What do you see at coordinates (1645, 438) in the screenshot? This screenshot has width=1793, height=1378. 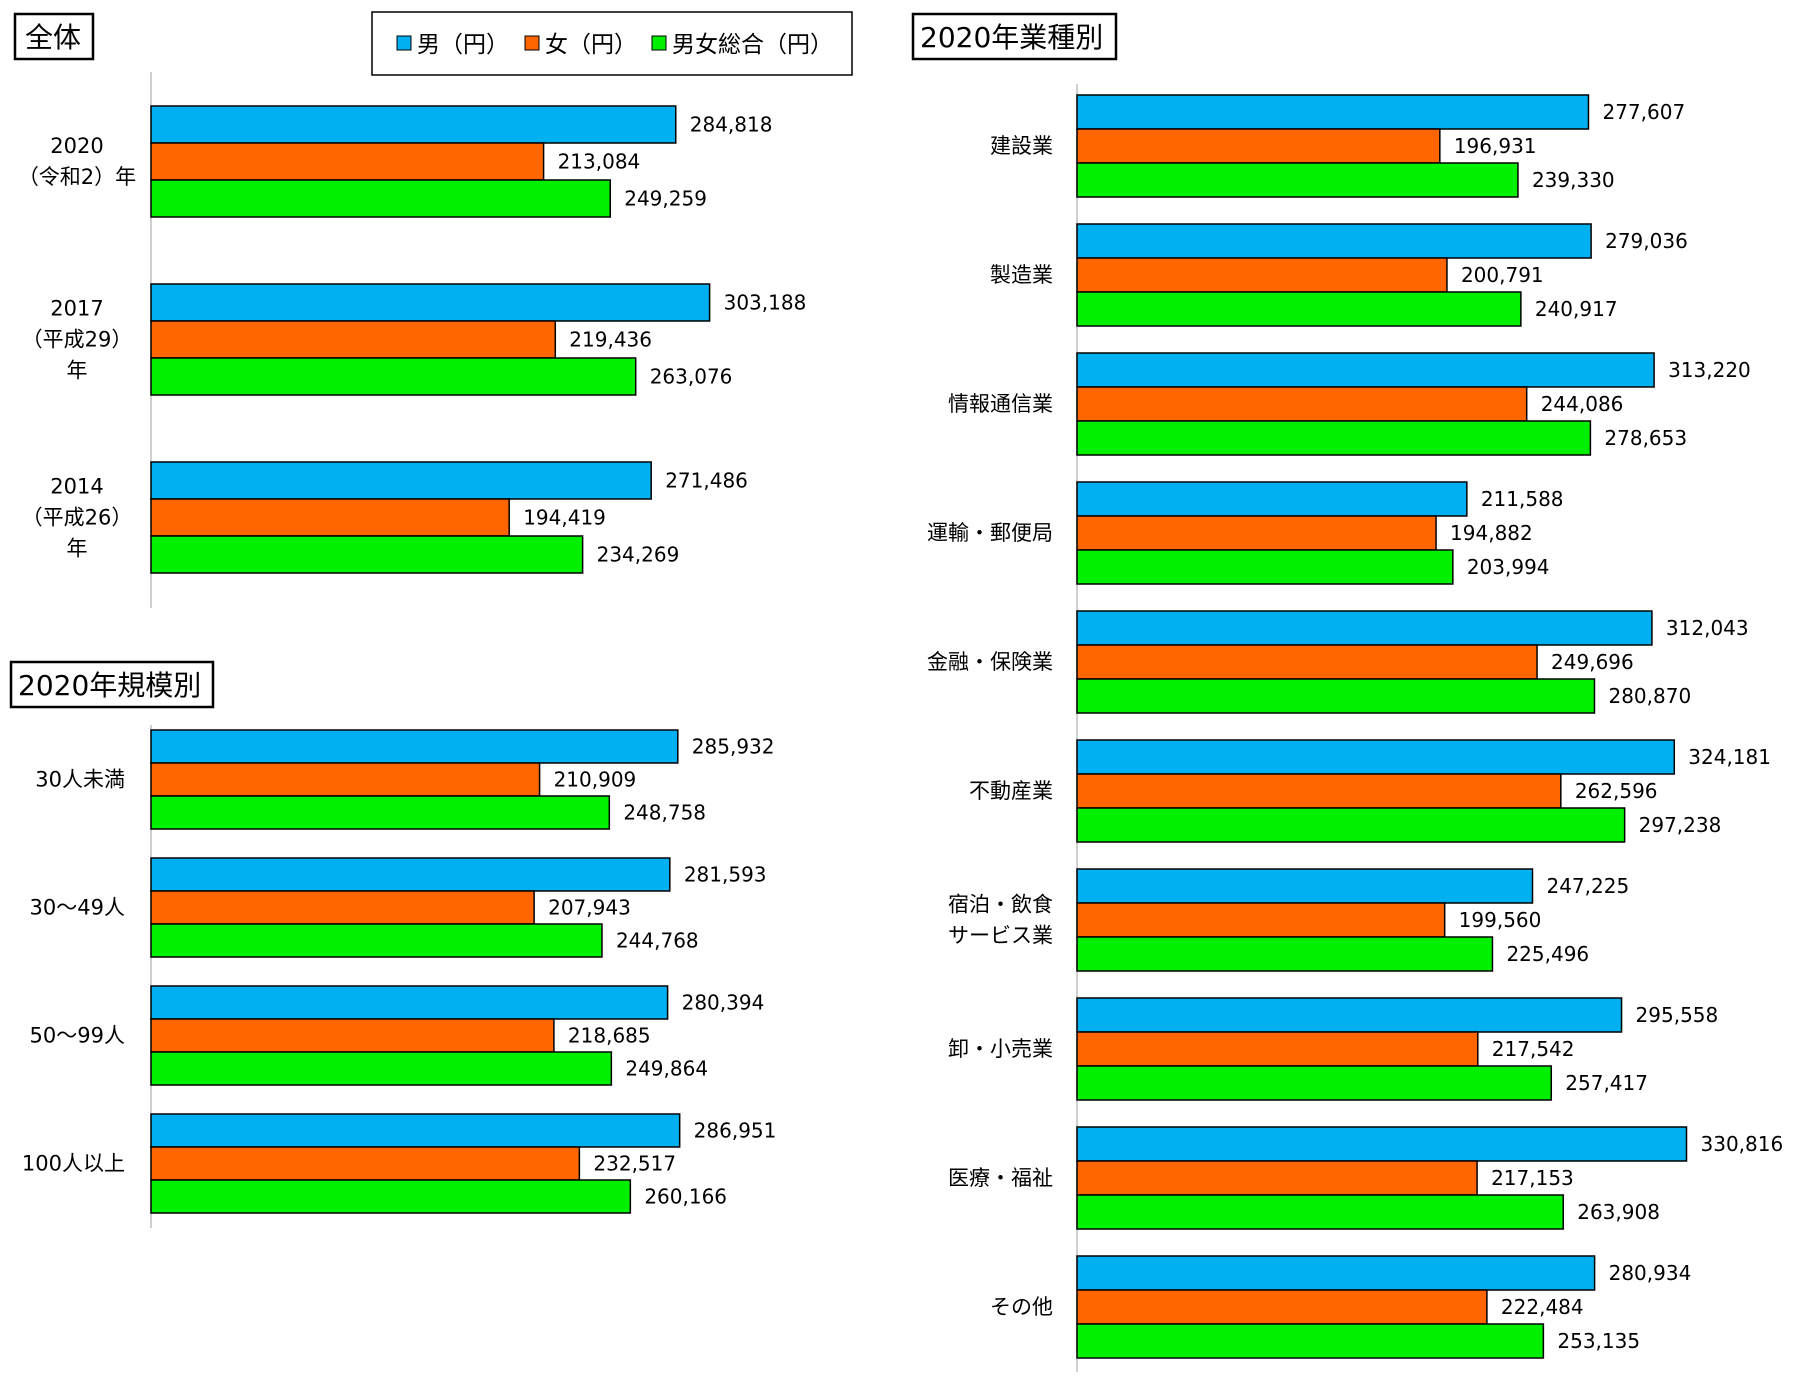 I see `data-label-total: 278,653` at bounding box center [1645, 438].